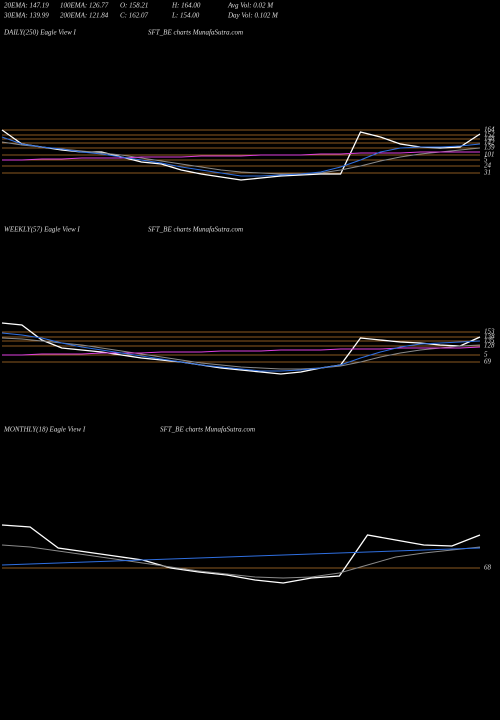 The image size is (500, 720). Describe the element at coordinates (489, 346) in the screenshot. I see `level-label: 128` at that location.